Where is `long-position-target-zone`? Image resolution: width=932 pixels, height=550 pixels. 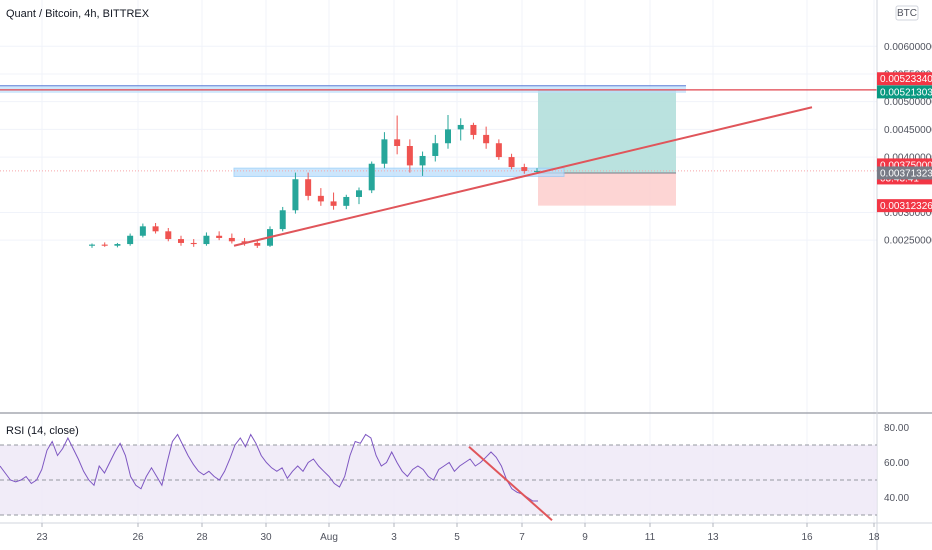
long-position-target-zone is located at coordinates (607, 131).